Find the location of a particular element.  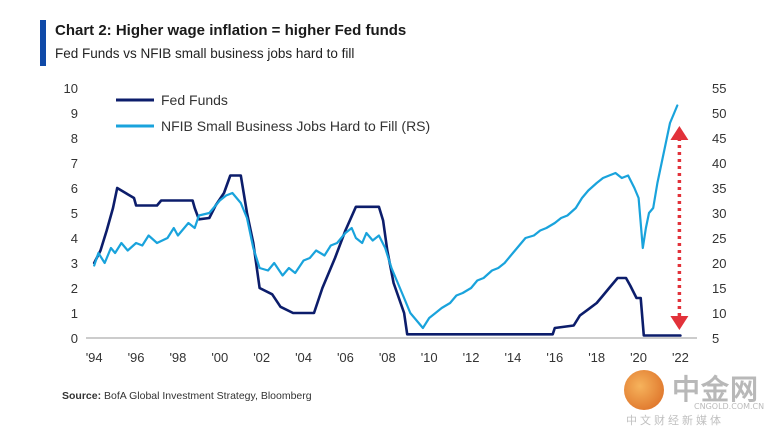

y-right-tick-label: 25 is located at coordinates (719, 238).